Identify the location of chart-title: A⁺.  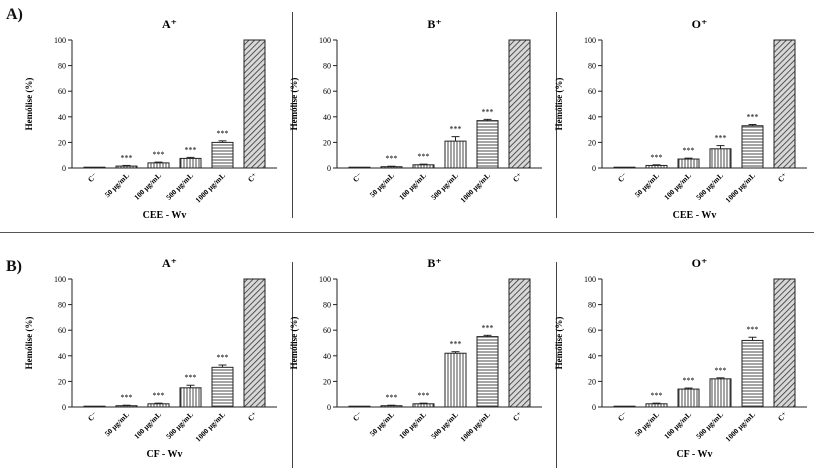
(169, 24).